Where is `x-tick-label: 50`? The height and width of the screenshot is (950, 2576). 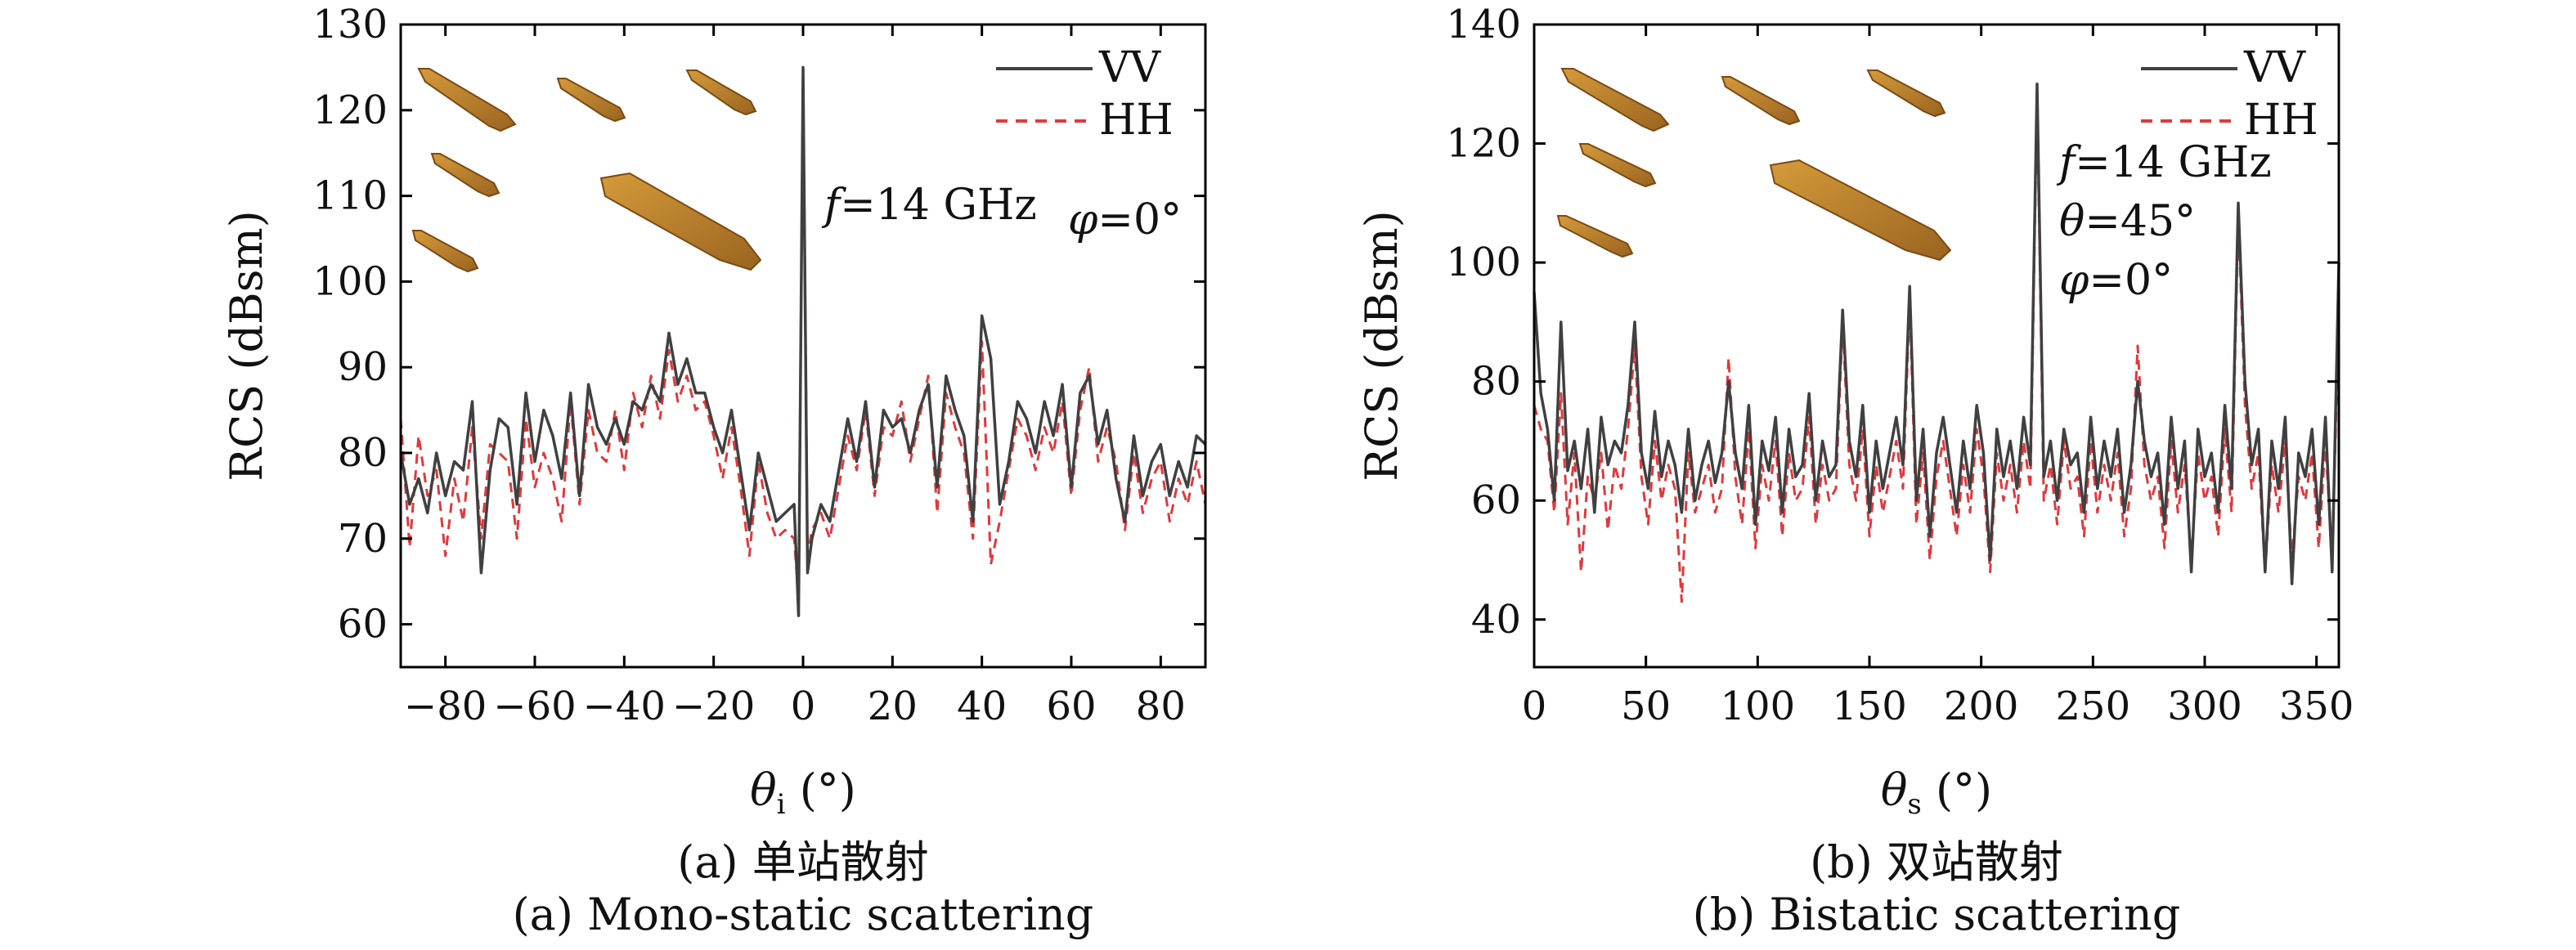 x-tick-label: 50 is located at coordinates (1646, 706).